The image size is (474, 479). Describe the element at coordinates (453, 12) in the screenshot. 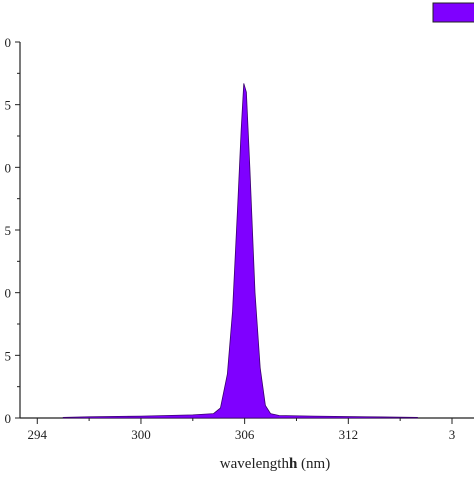

I see `legend-swatch` at that location.